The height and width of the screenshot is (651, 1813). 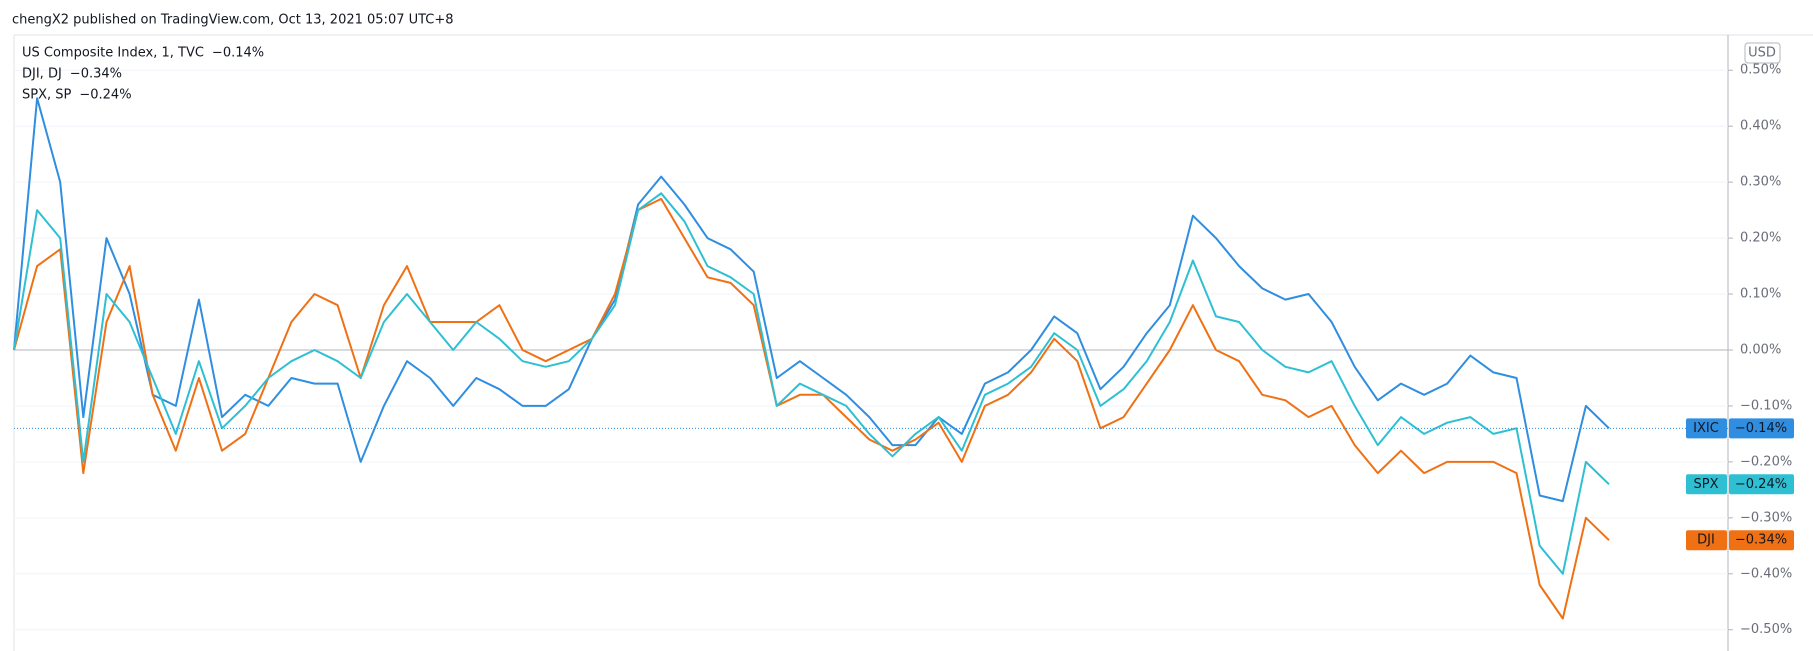 I want to click on price-tag-value: −0.14%, so click(x=1761, y=428).